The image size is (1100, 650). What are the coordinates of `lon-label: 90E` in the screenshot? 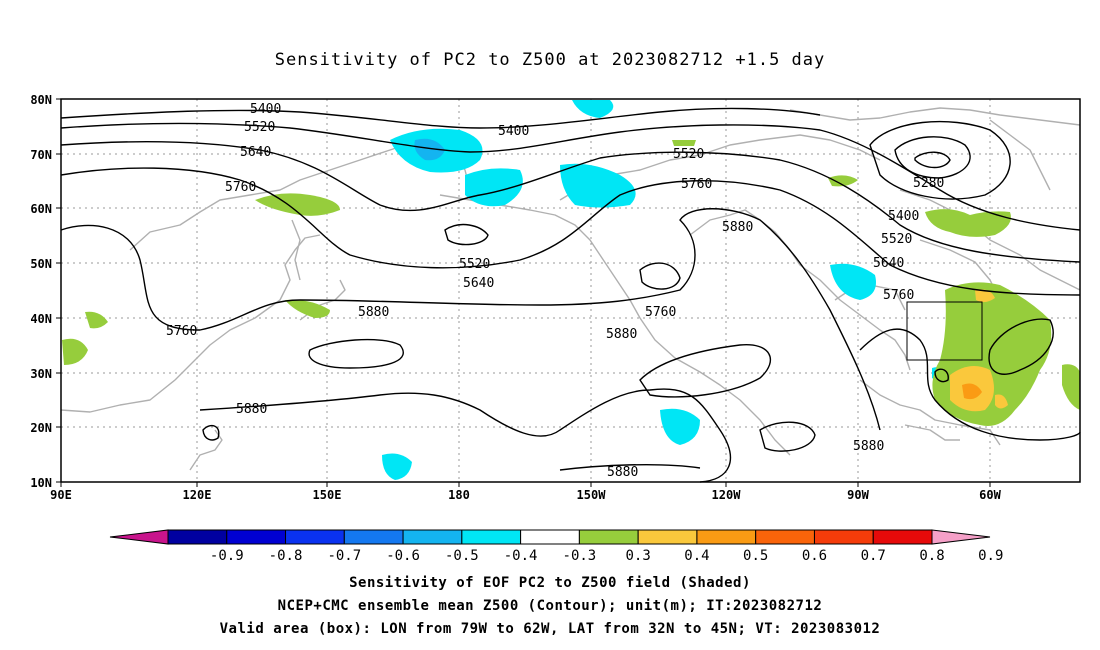 It's located at (61, 495).